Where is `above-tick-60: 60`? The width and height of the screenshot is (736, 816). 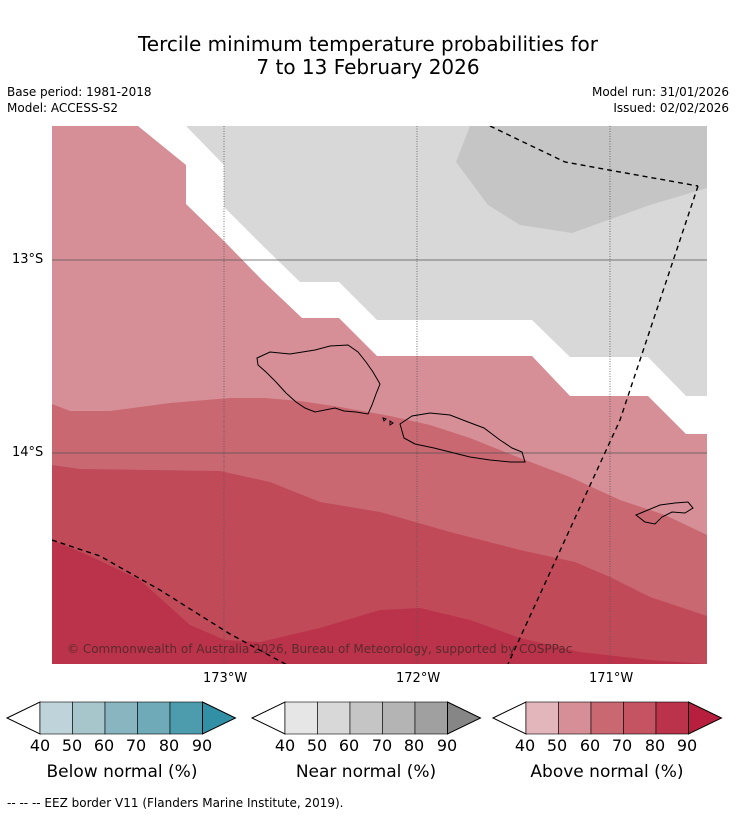
above-tick-60: 60 is located at coordinates (590, 745).